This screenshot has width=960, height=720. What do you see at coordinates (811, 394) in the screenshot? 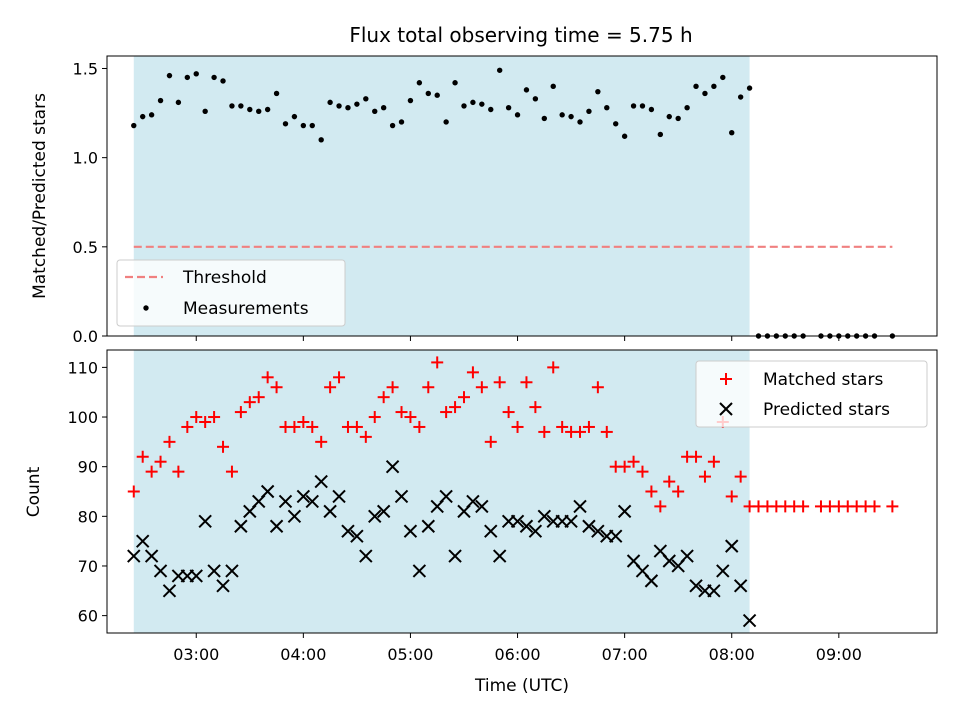
I see `bottom-legend-box` at bounding box center [811, 394].